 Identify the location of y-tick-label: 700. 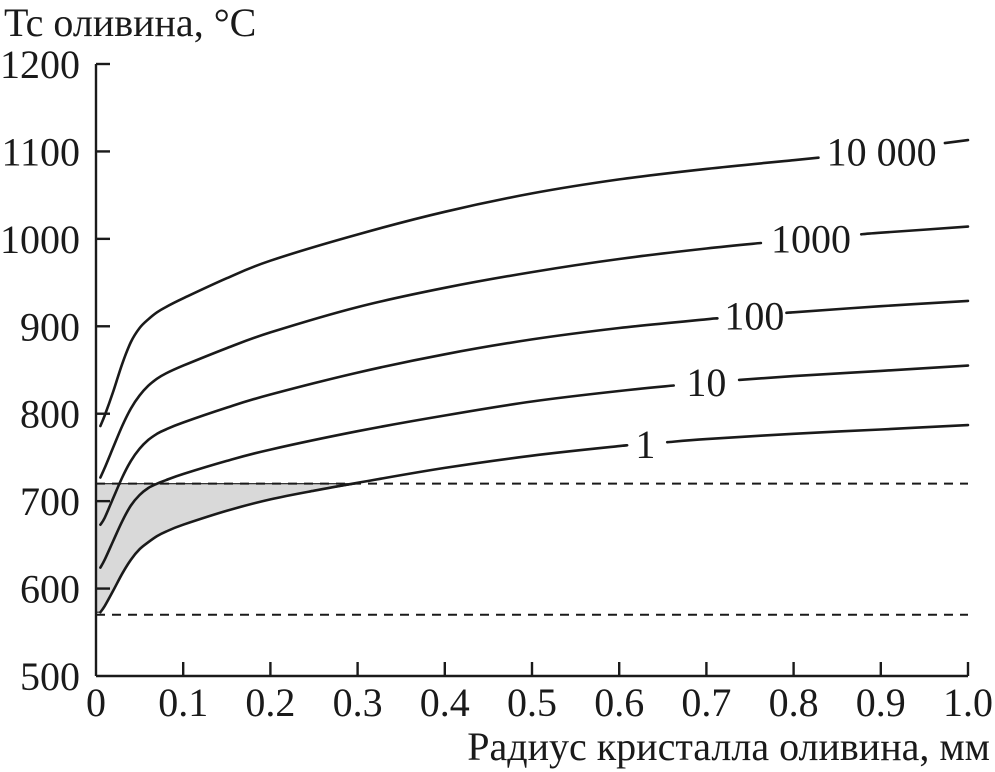
(50, 501).